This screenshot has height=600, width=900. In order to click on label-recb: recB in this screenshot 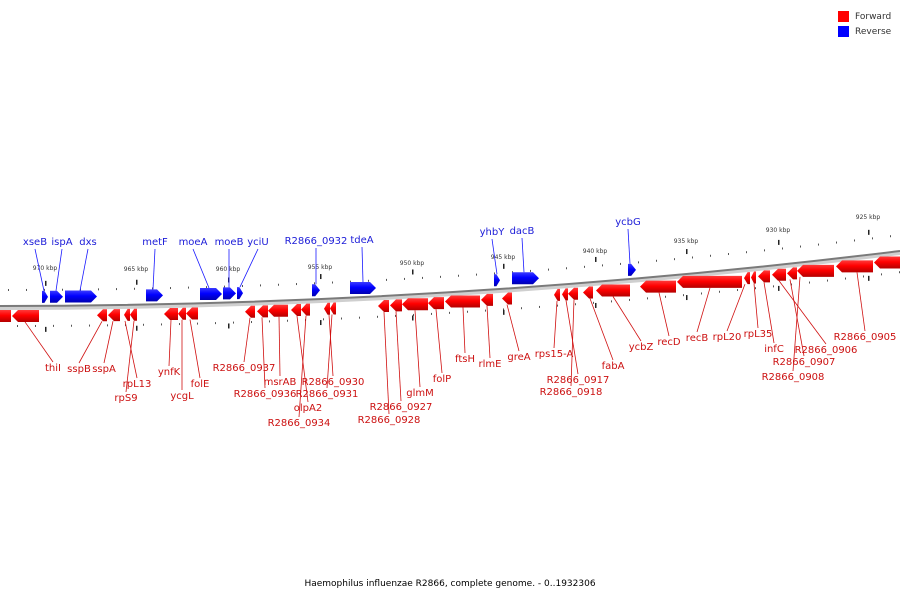, I will do `click(697, 338)`.